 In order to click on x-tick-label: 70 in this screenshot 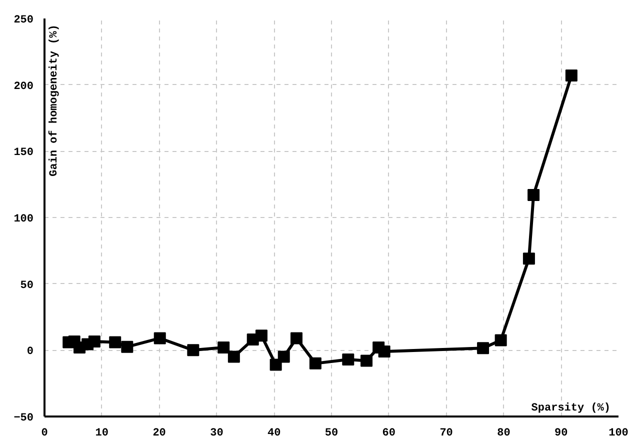, I will do `click(446, 434)`.